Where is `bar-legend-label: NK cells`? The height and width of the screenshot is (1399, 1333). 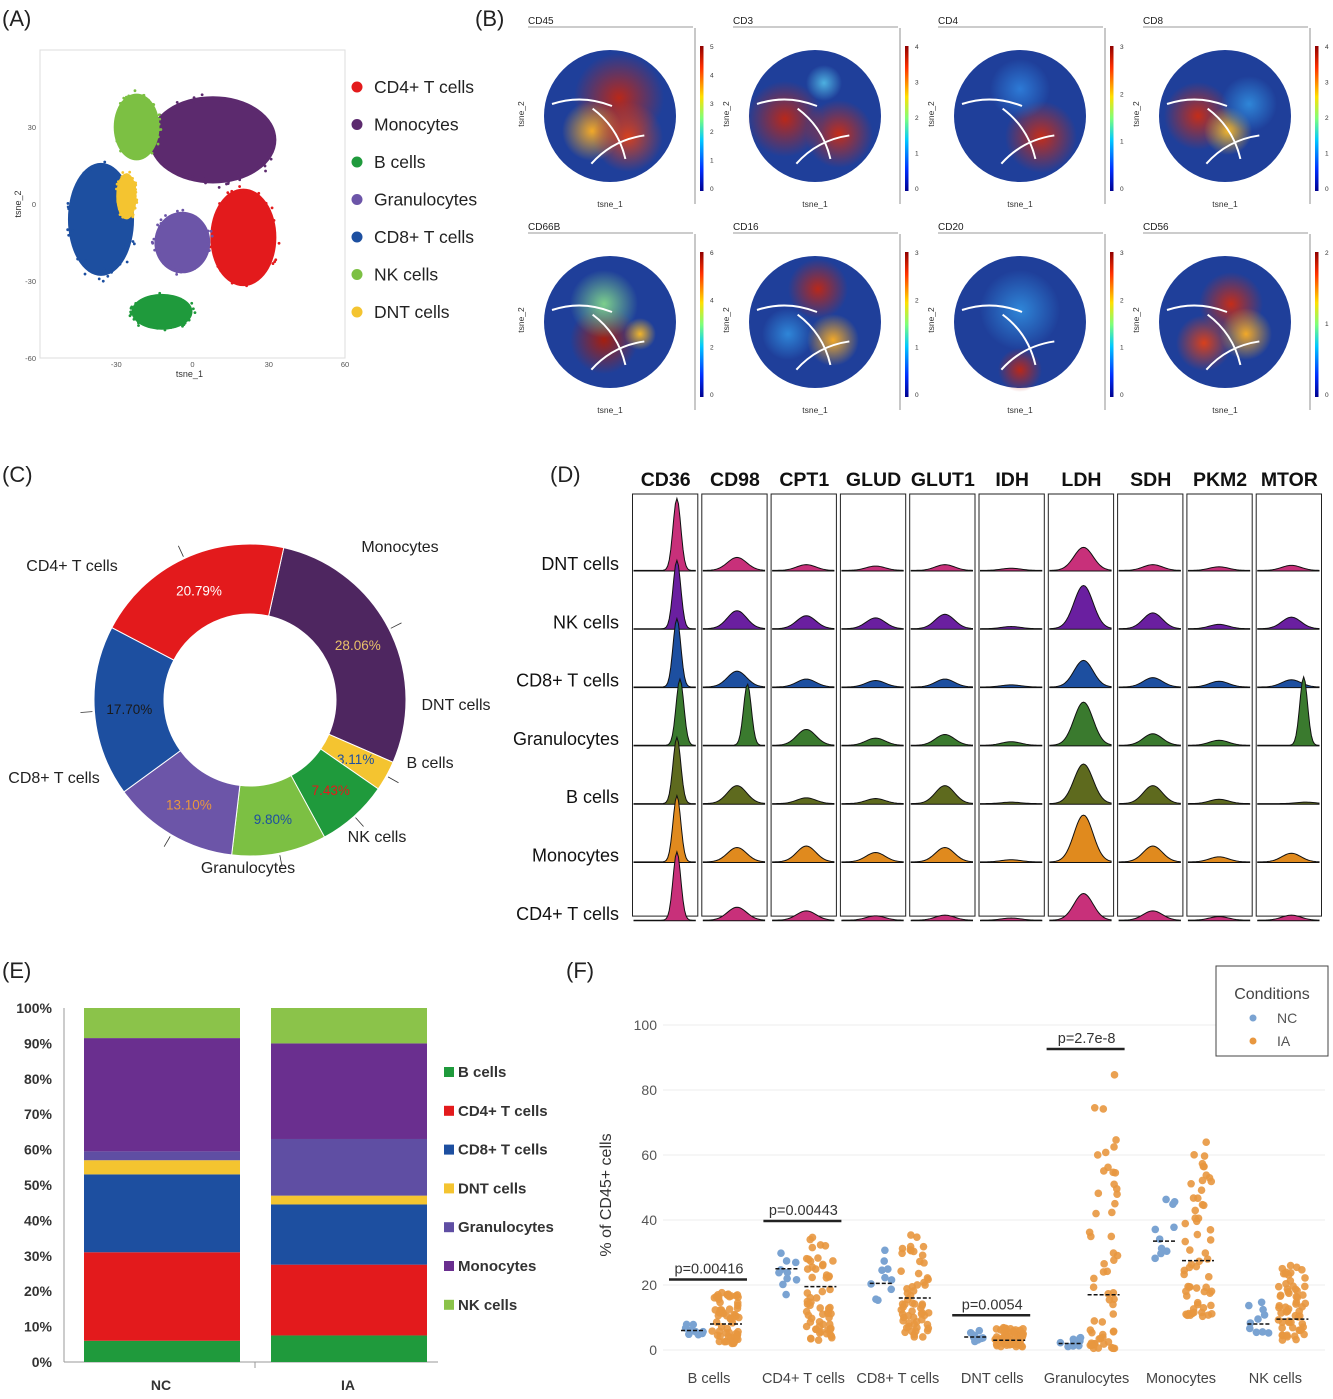
bar-legend-label: NK cells is located at coordinates (487, 1305).